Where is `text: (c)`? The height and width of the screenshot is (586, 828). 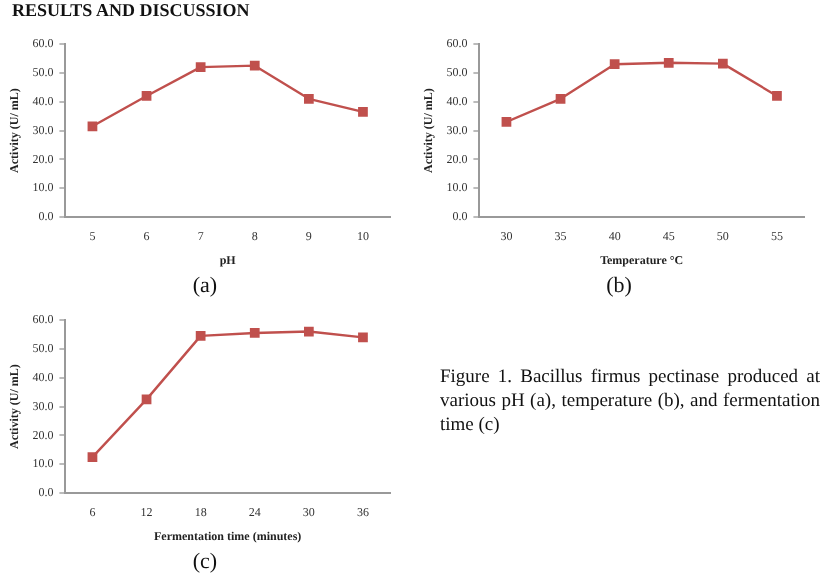 text: (c) is located at coordinates (205, 562).